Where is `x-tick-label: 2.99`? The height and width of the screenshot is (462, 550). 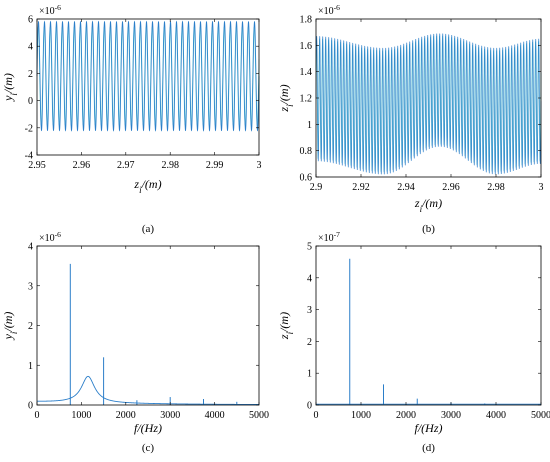 x-tick-label: 2.99 is located at coordinates (215, 165).